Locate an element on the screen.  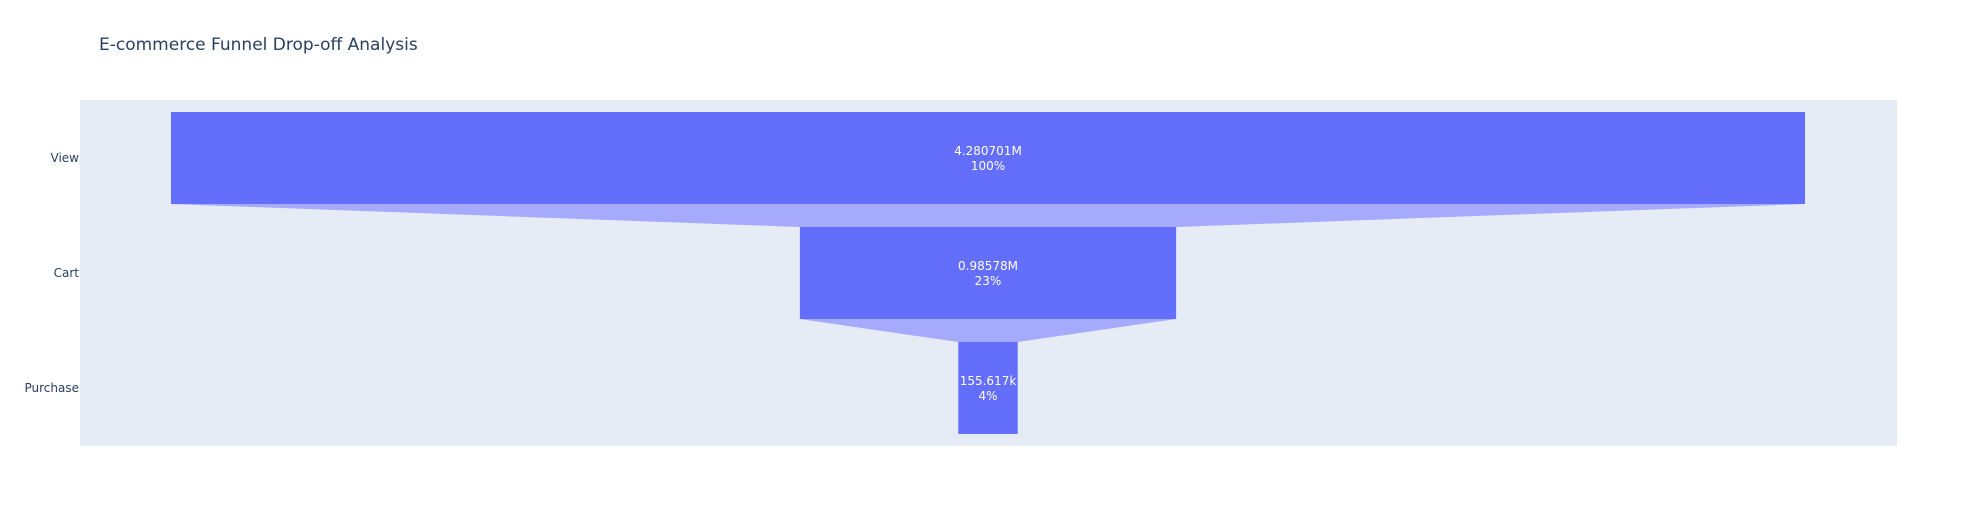
chart-title: E-commerce Funnel Drop-off Analysis is located at coordinates (258, 45).